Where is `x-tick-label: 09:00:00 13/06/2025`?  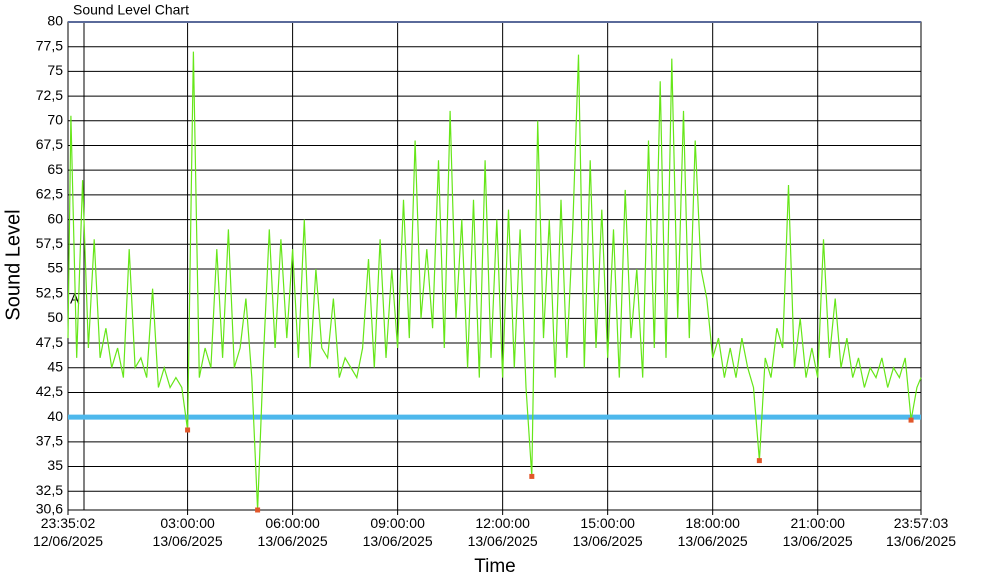
x-tick-label: 09:00:00 13/06/2025 is located at coordinates (397, 532).